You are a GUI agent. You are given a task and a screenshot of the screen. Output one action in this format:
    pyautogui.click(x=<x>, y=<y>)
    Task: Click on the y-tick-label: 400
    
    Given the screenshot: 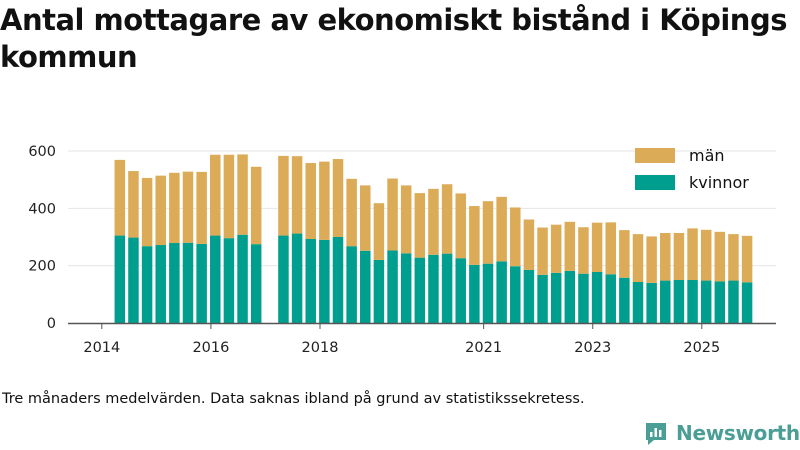 What is the action you would take?
    pyautogui.click(x=42, y=209)
    